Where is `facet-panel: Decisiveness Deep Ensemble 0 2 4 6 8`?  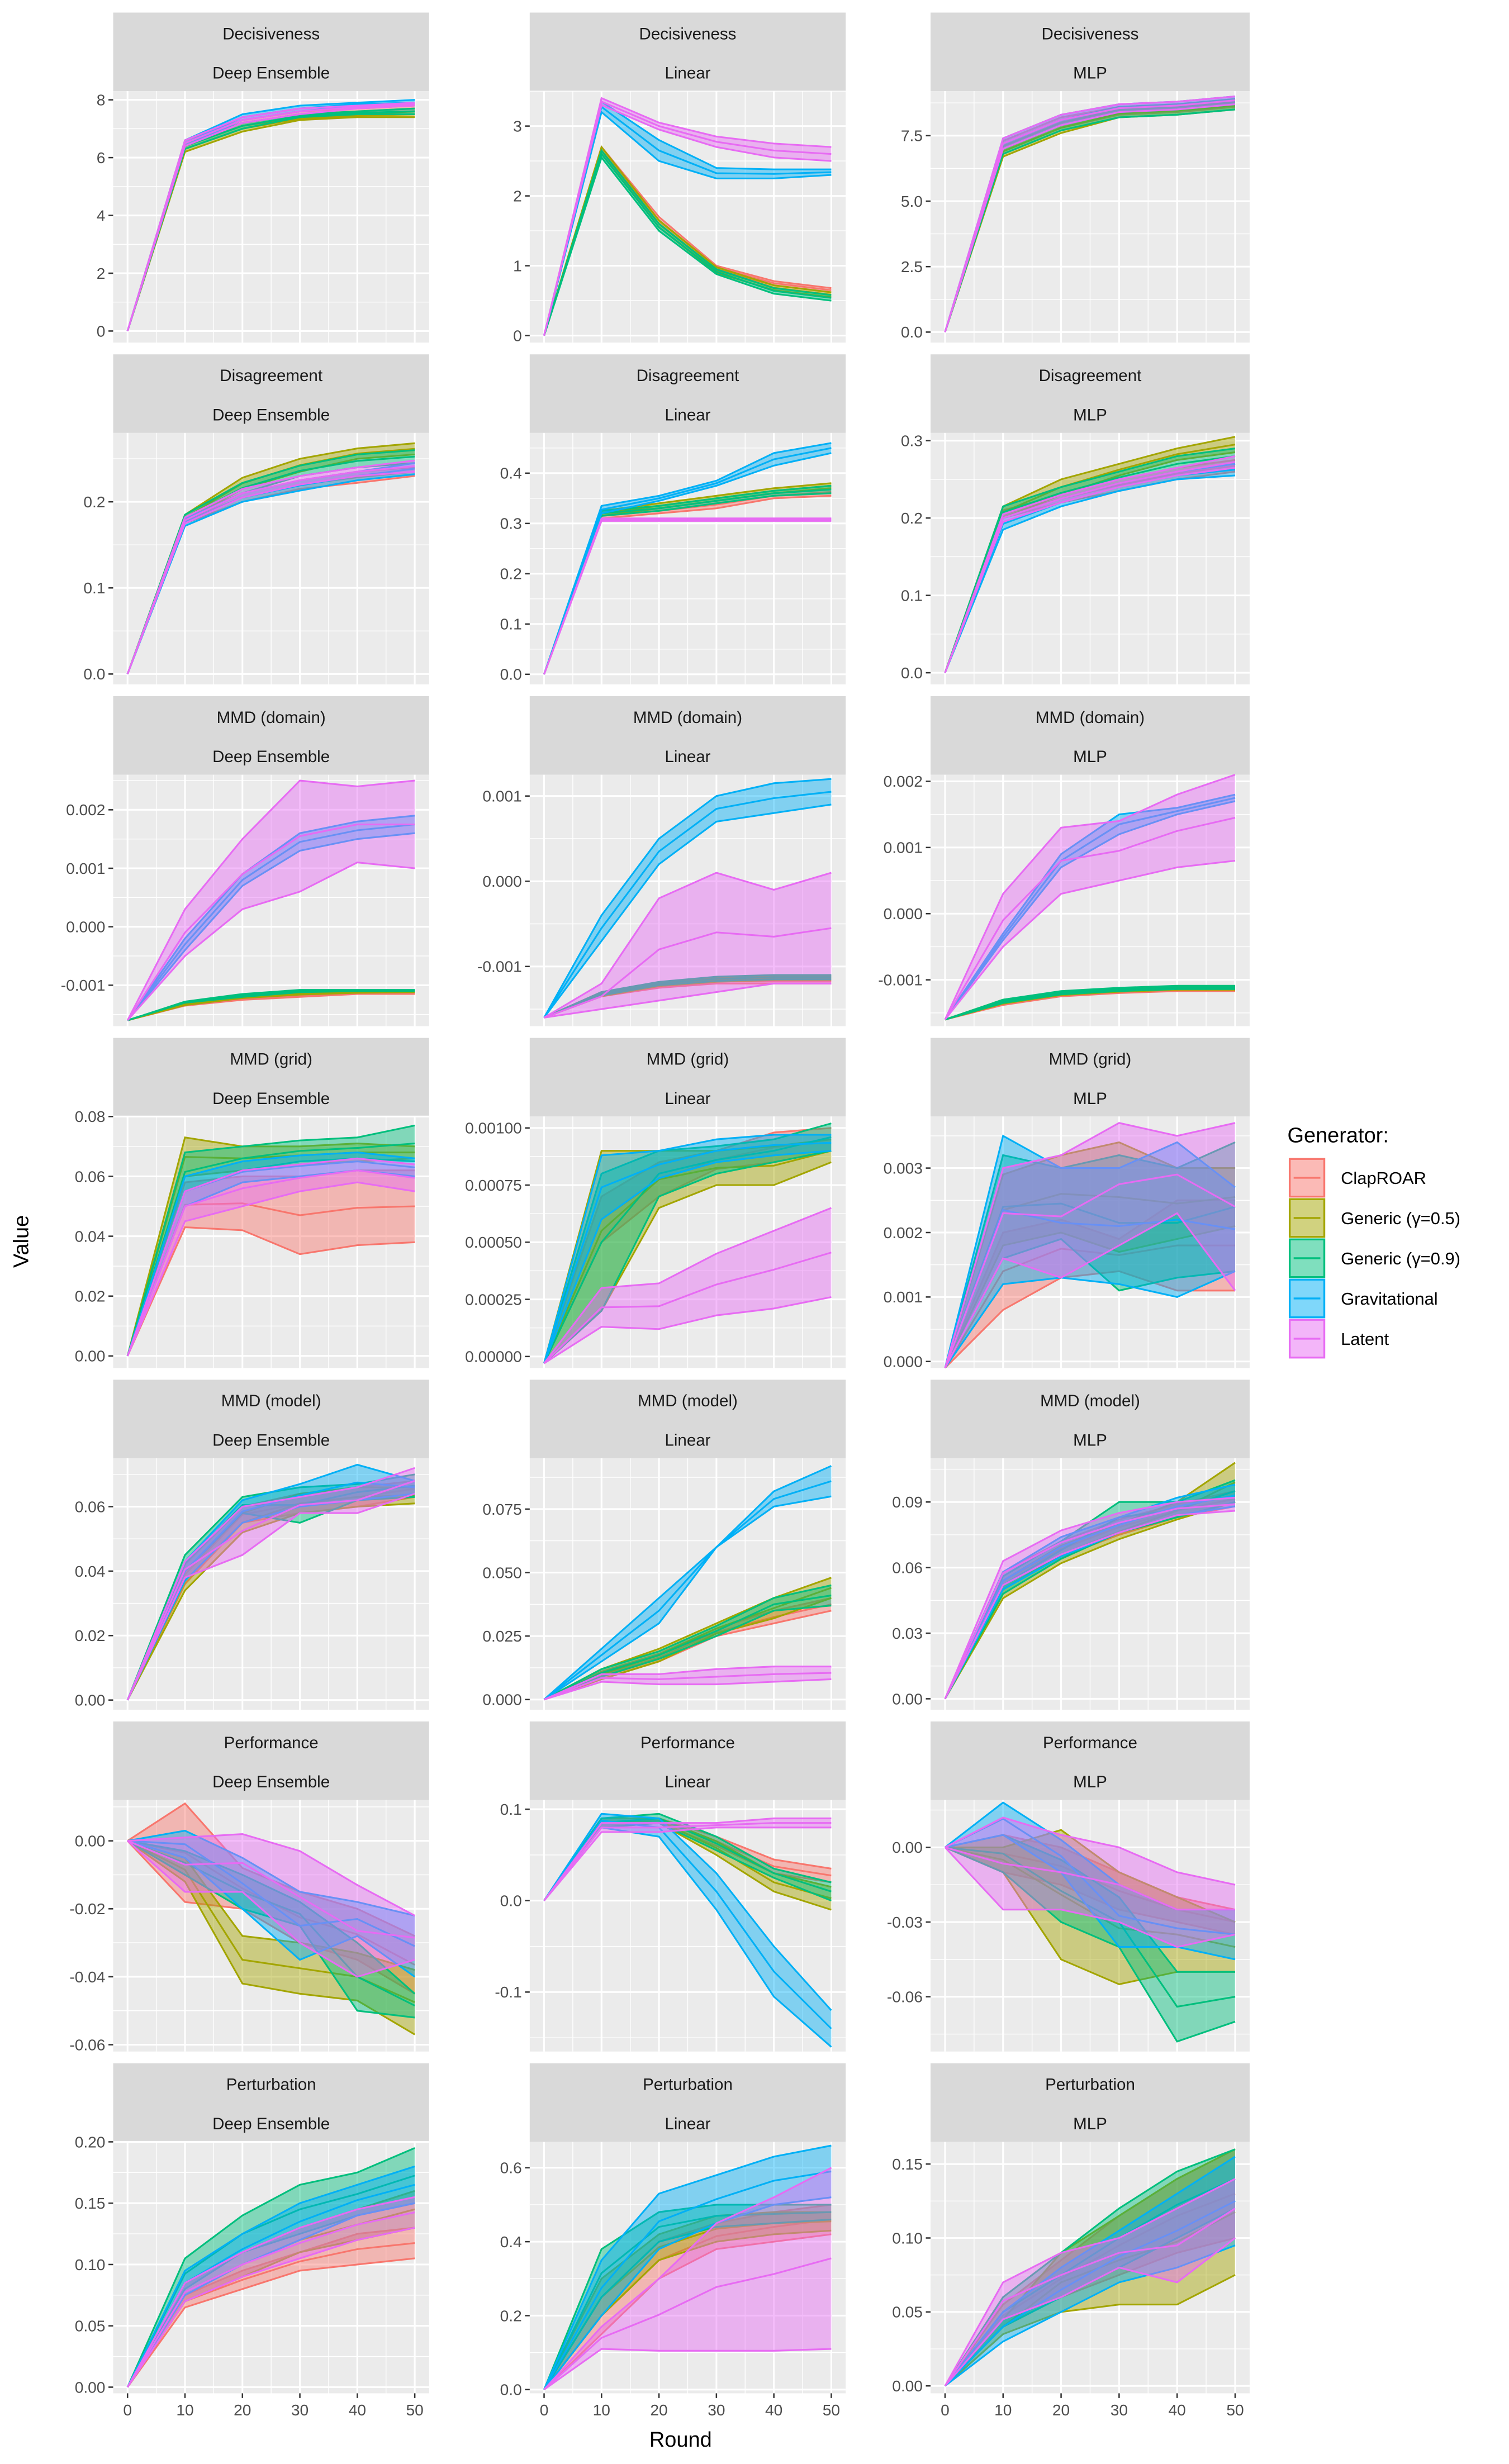 facet-panel: Decisiveness Deep Ensemble 0 2 4 6 8 is located at coordinates (263, 178).